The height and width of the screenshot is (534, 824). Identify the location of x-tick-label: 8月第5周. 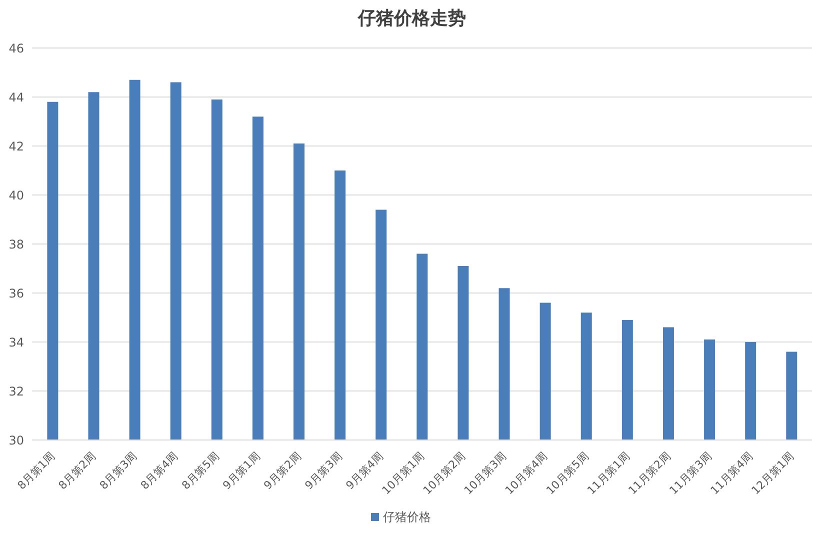
(200, 471).